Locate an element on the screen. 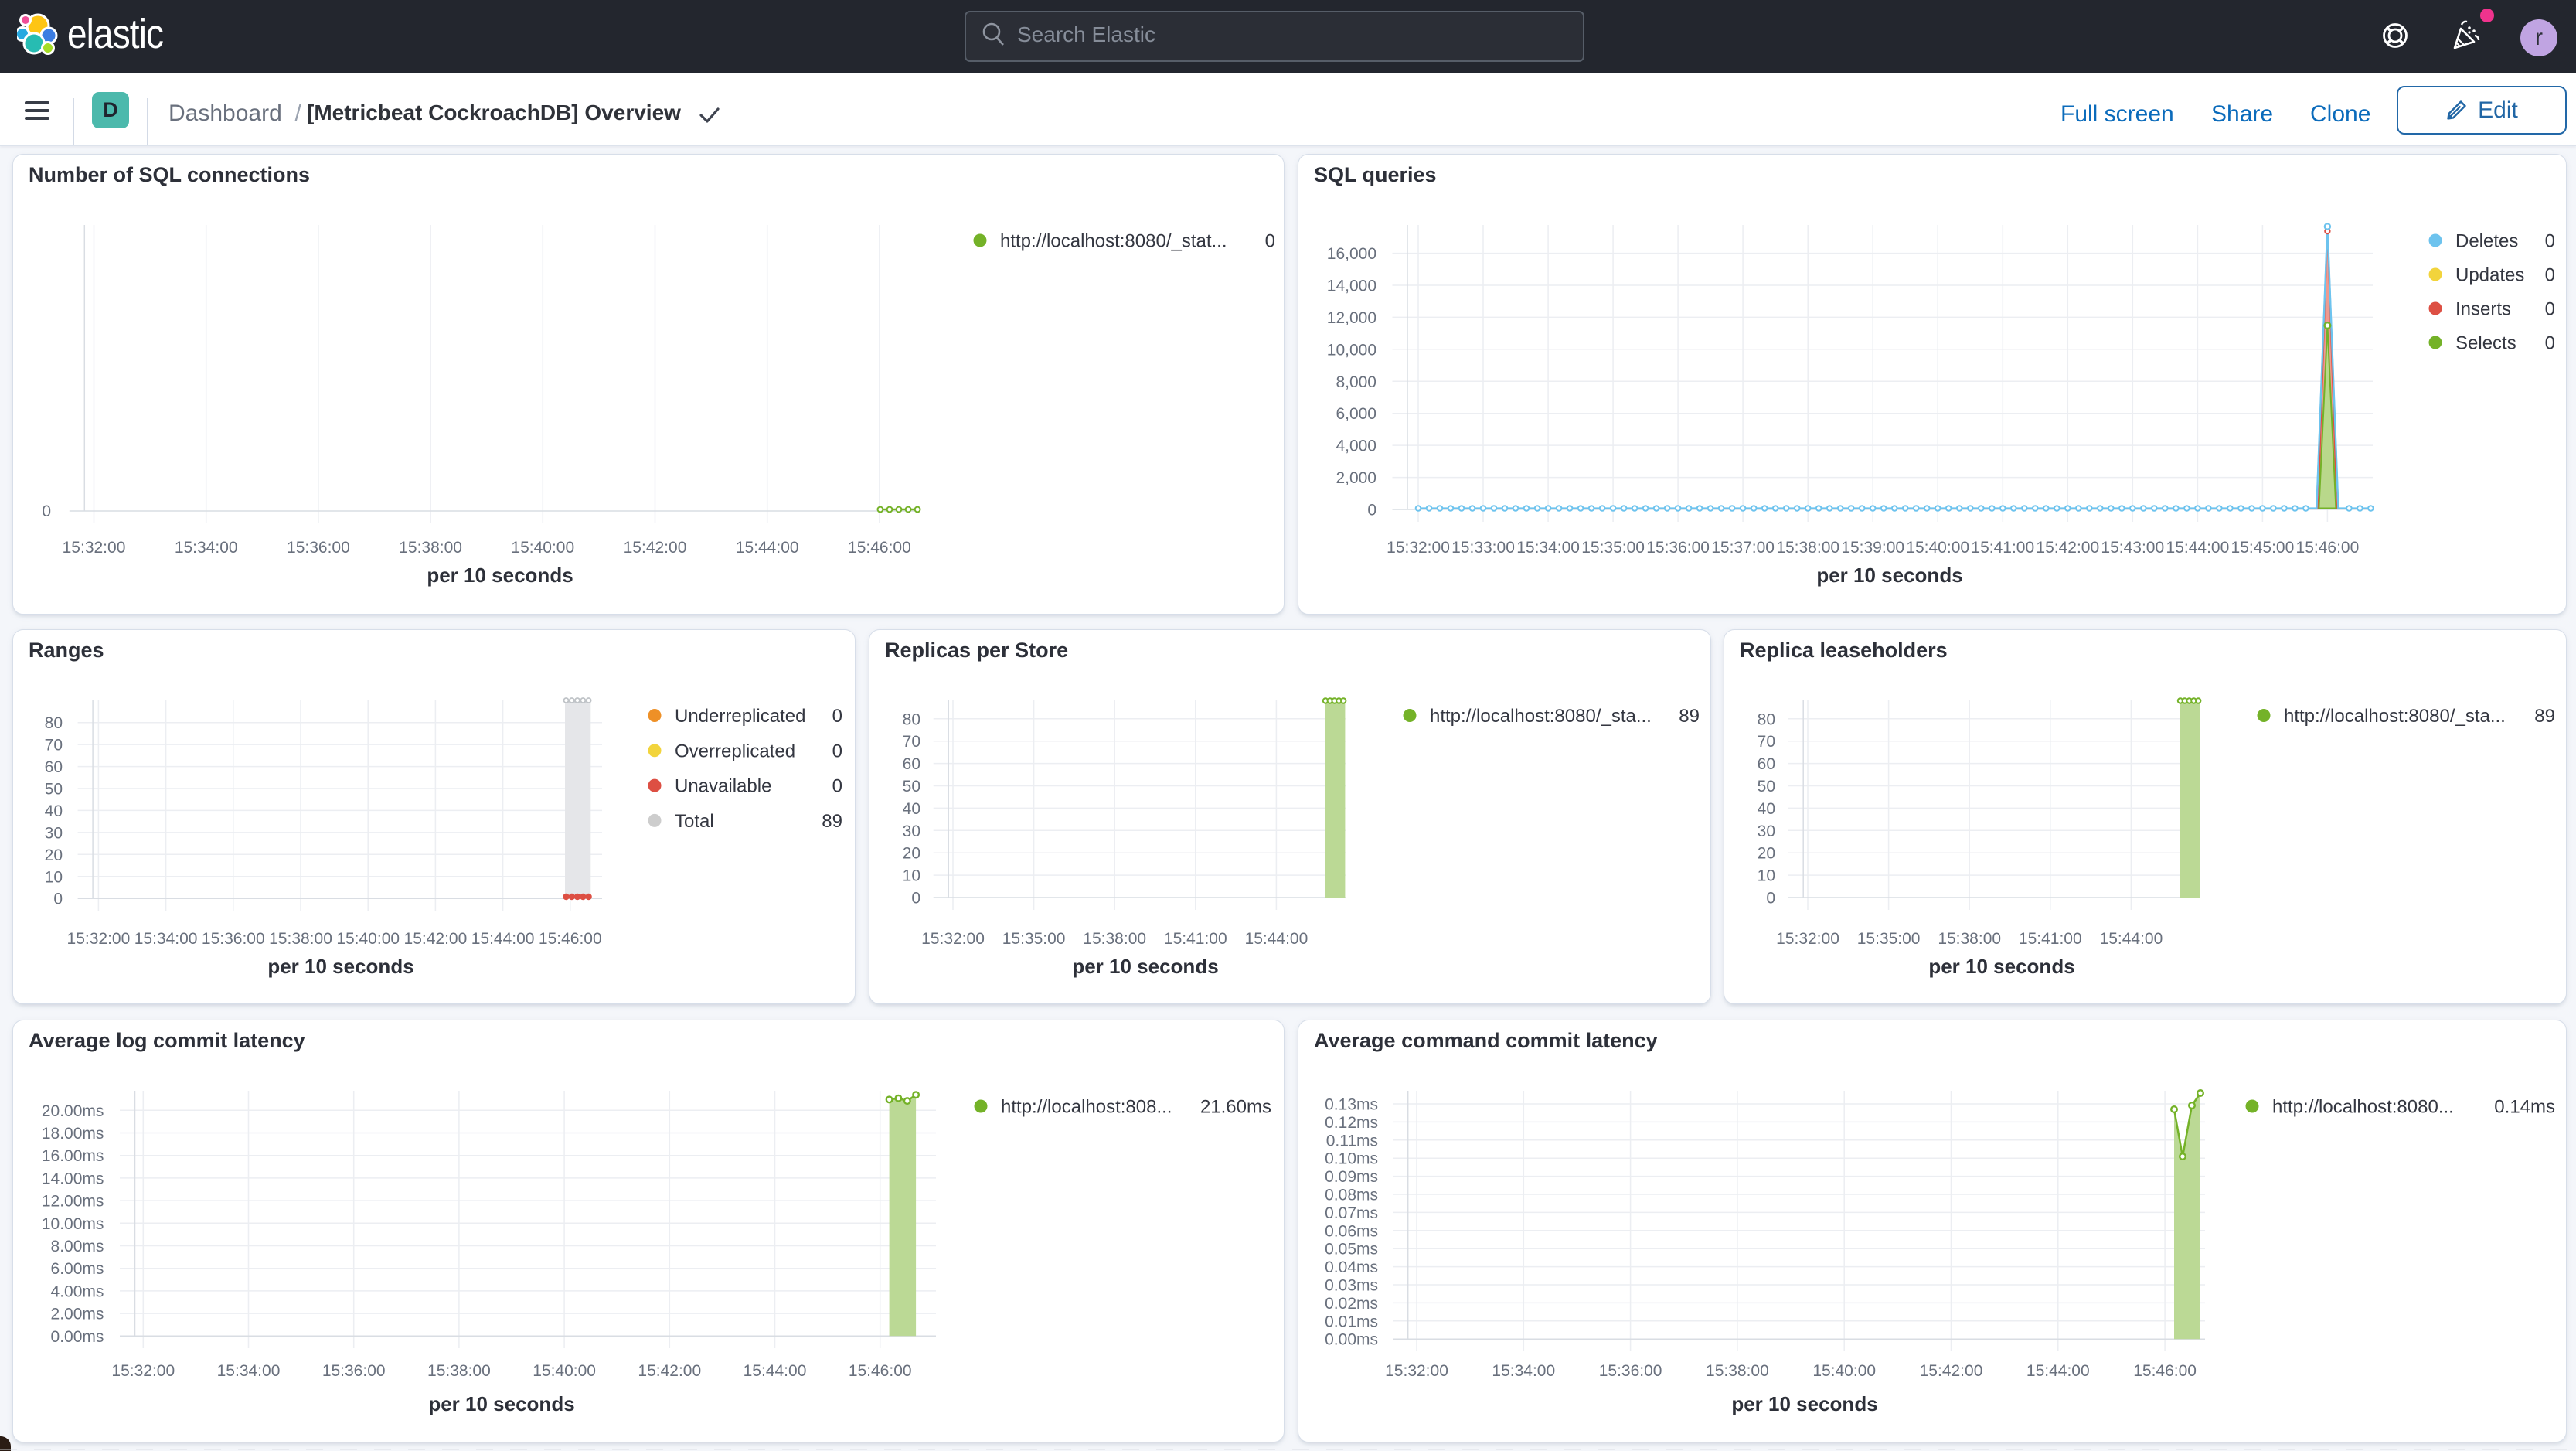 The width and height of the screenshot is (2576, 1451). svg-text: 0.13ms is located at coordinates (1351, 1105).